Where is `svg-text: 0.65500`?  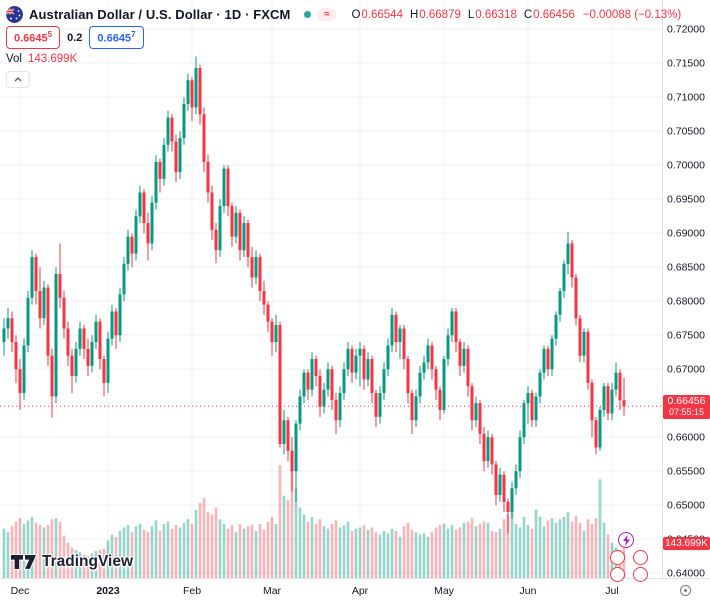
svg-text: 0.65500 is located at coordinates (686, 472).